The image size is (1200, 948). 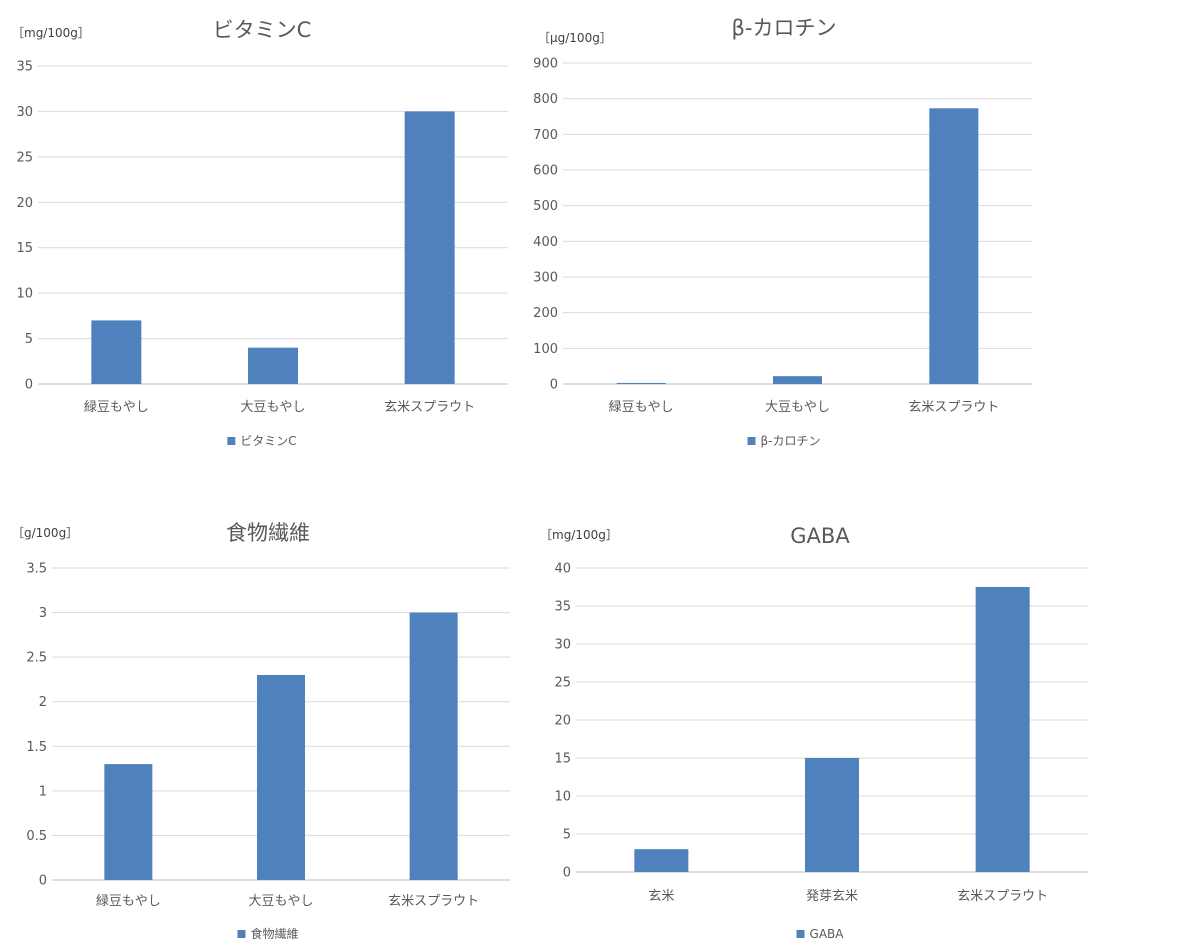 What do you see at coordinates (24, 294) in the screenshot?
I see `chart-vitamin-c-ytick-2: 10` at bounding box center [24, 294].